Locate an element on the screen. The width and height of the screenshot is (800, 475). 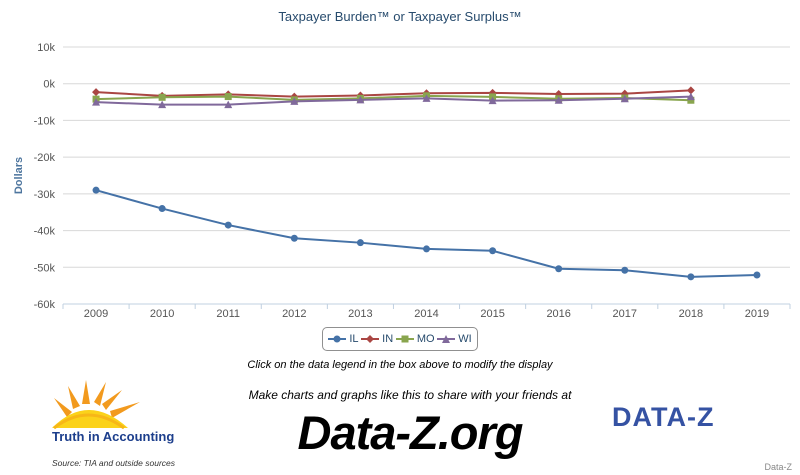
y-tick-label: -10k is located at coordinates (45, 121).